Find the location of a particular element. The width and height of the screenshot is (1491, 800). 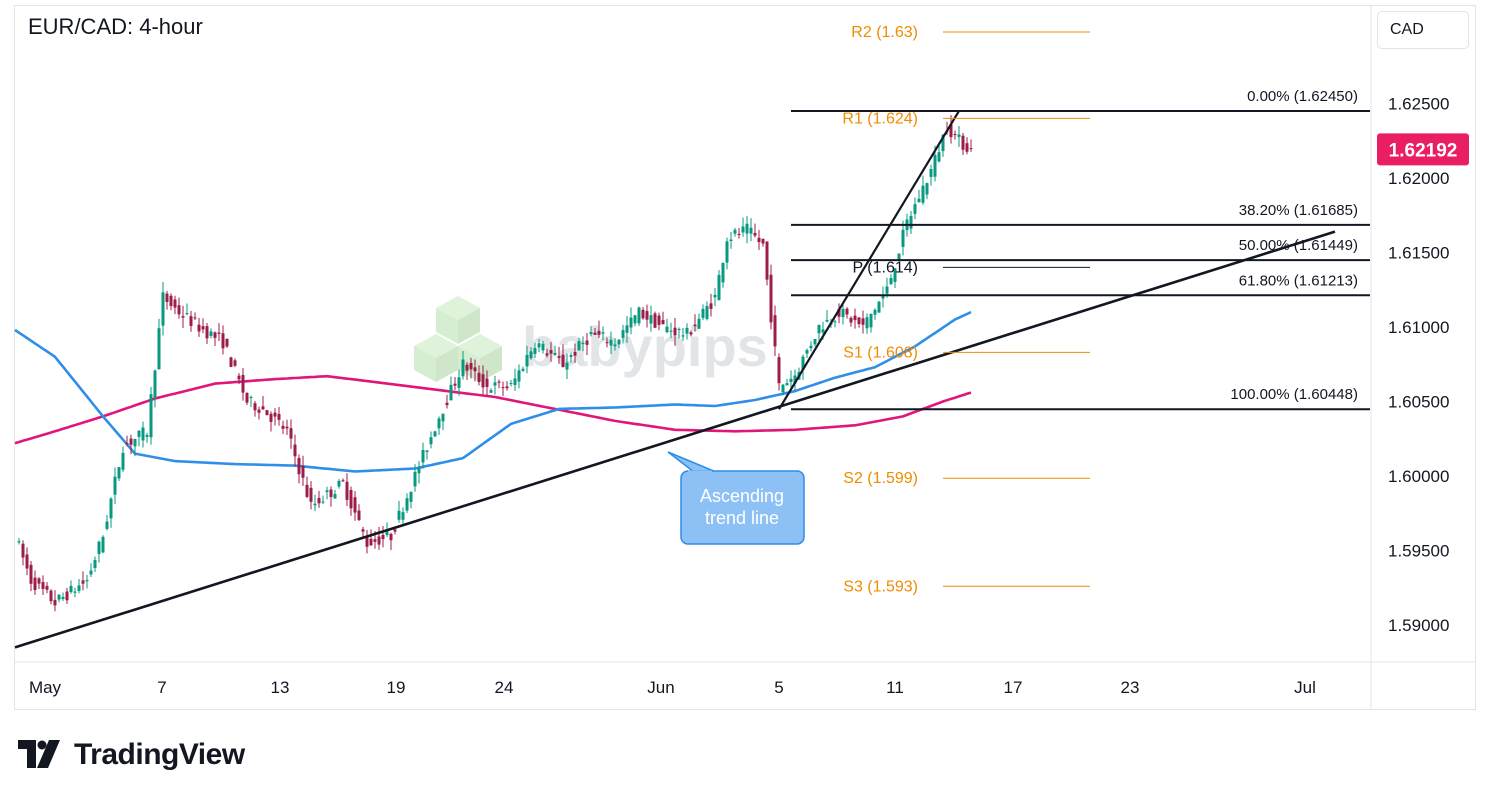

fib-level-label: 0.00% (1.62450) is located at coordinates (1302, 96).